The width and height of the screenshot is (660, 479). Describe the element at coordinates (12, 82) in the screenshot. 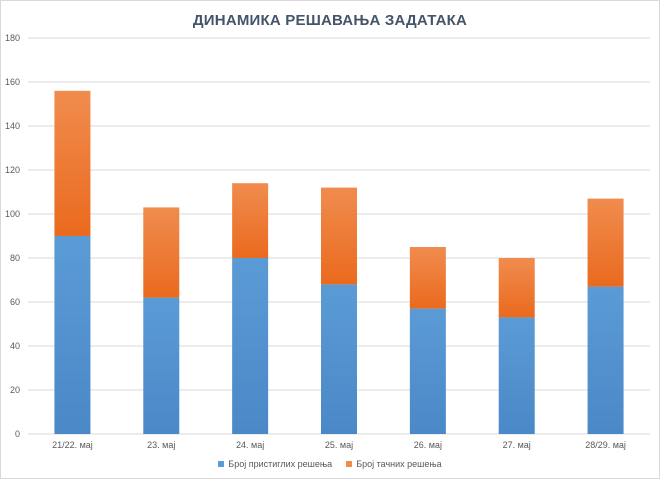

I see `y-tick-label: 160` at that location.